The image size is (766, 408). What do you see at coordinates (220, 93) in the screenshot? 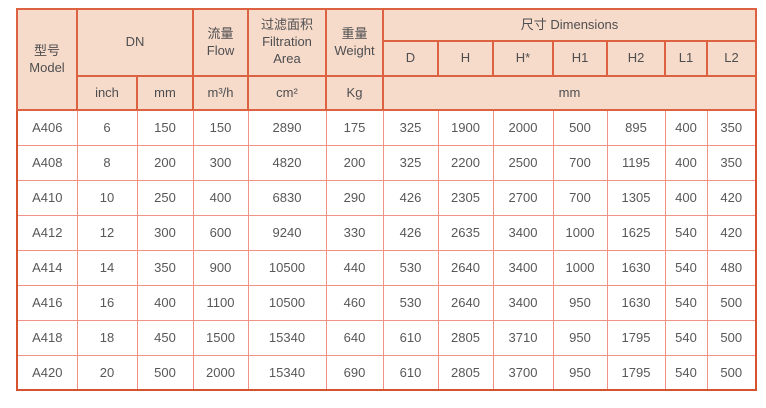
I see `unit-flow: m³/h` at bounding box center [220, 93].